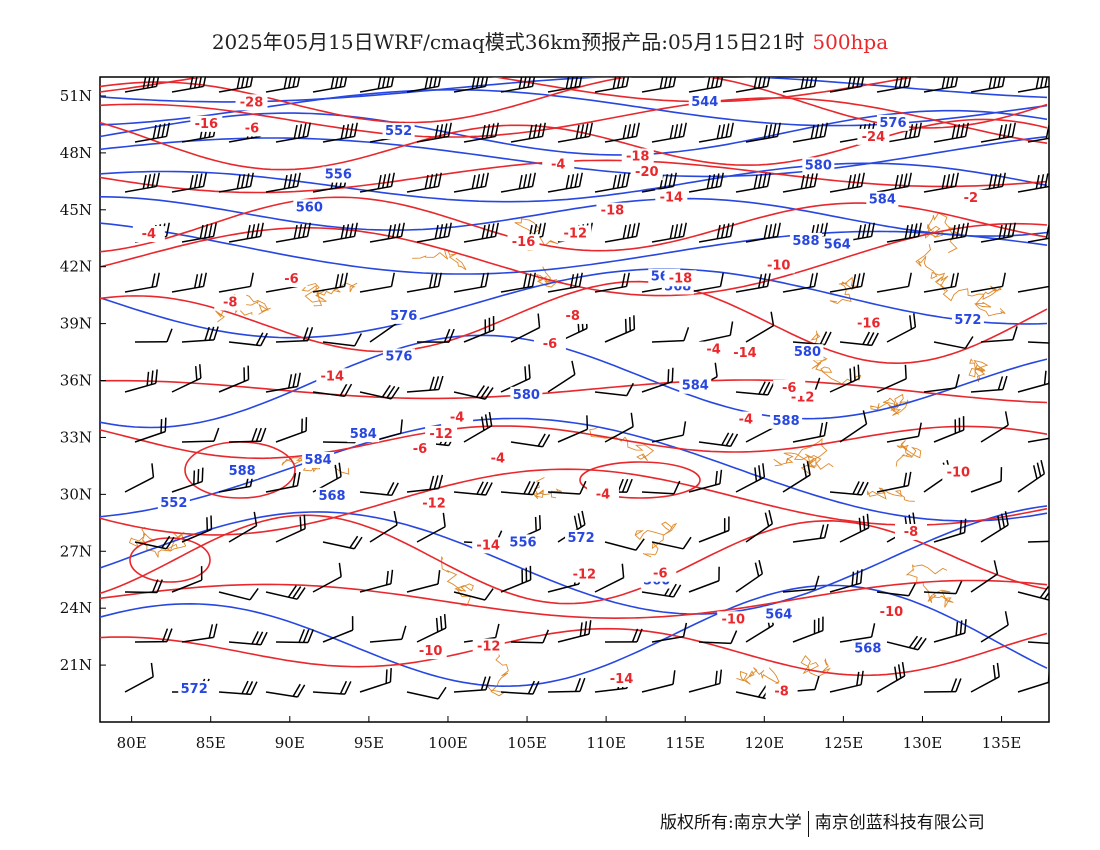 The image size is (1100, 850). What do you see at coordinates (398, 357) in the screenshot?
I see `height-label: 576` at bounding box center [398, 357].